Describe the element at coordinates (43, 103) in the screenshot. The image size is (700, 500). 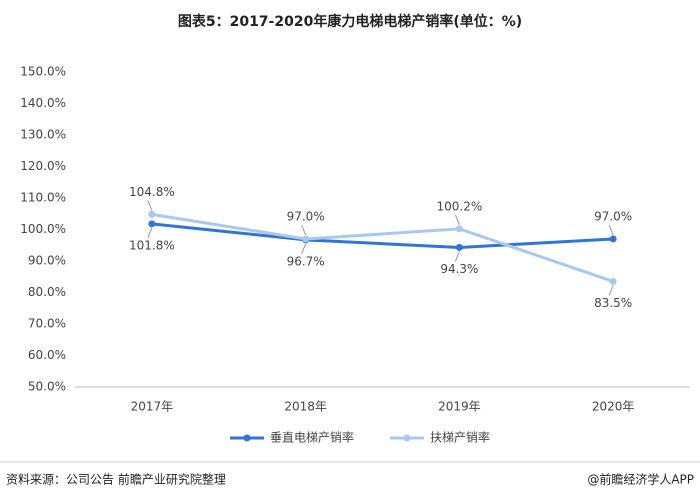
I see `y-tick-label: 140.0%` at that location.